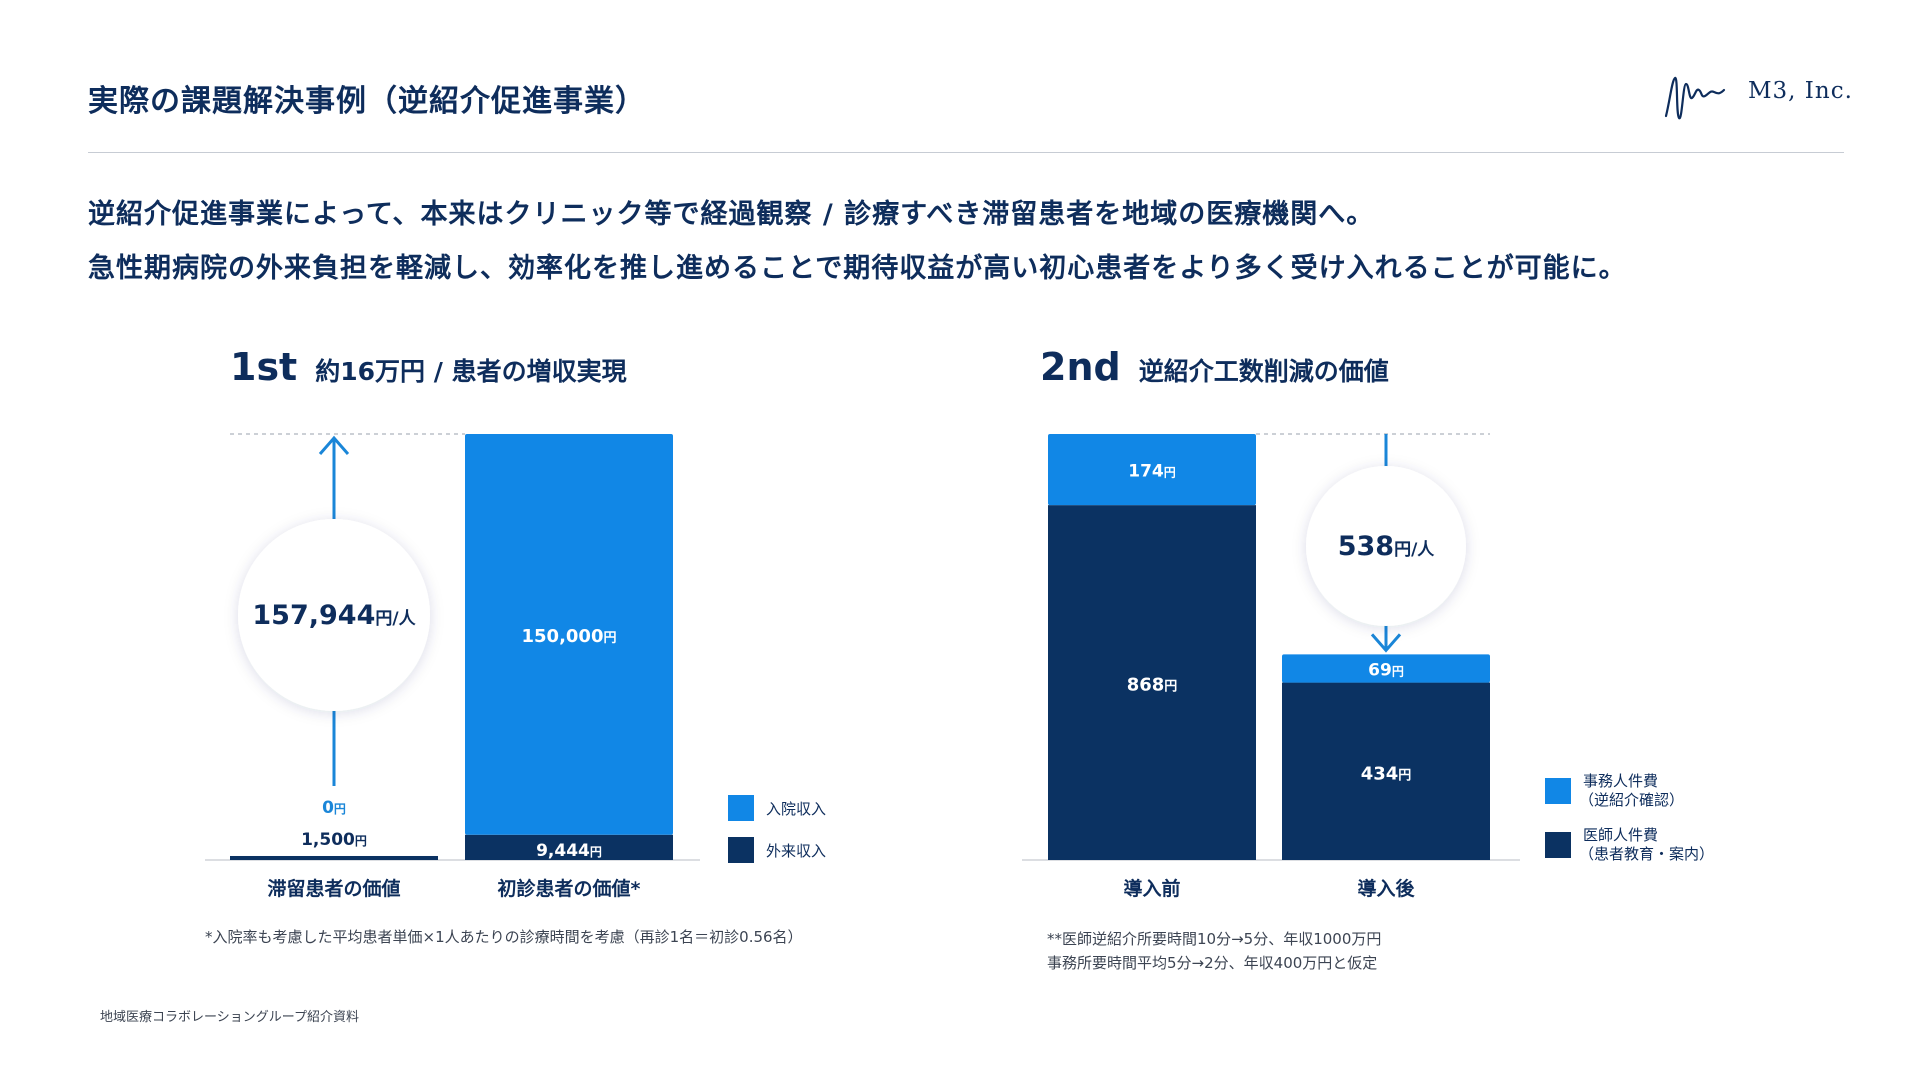  I want to click on chart2-bar-2-doctor-cost, so click(1386, 771).